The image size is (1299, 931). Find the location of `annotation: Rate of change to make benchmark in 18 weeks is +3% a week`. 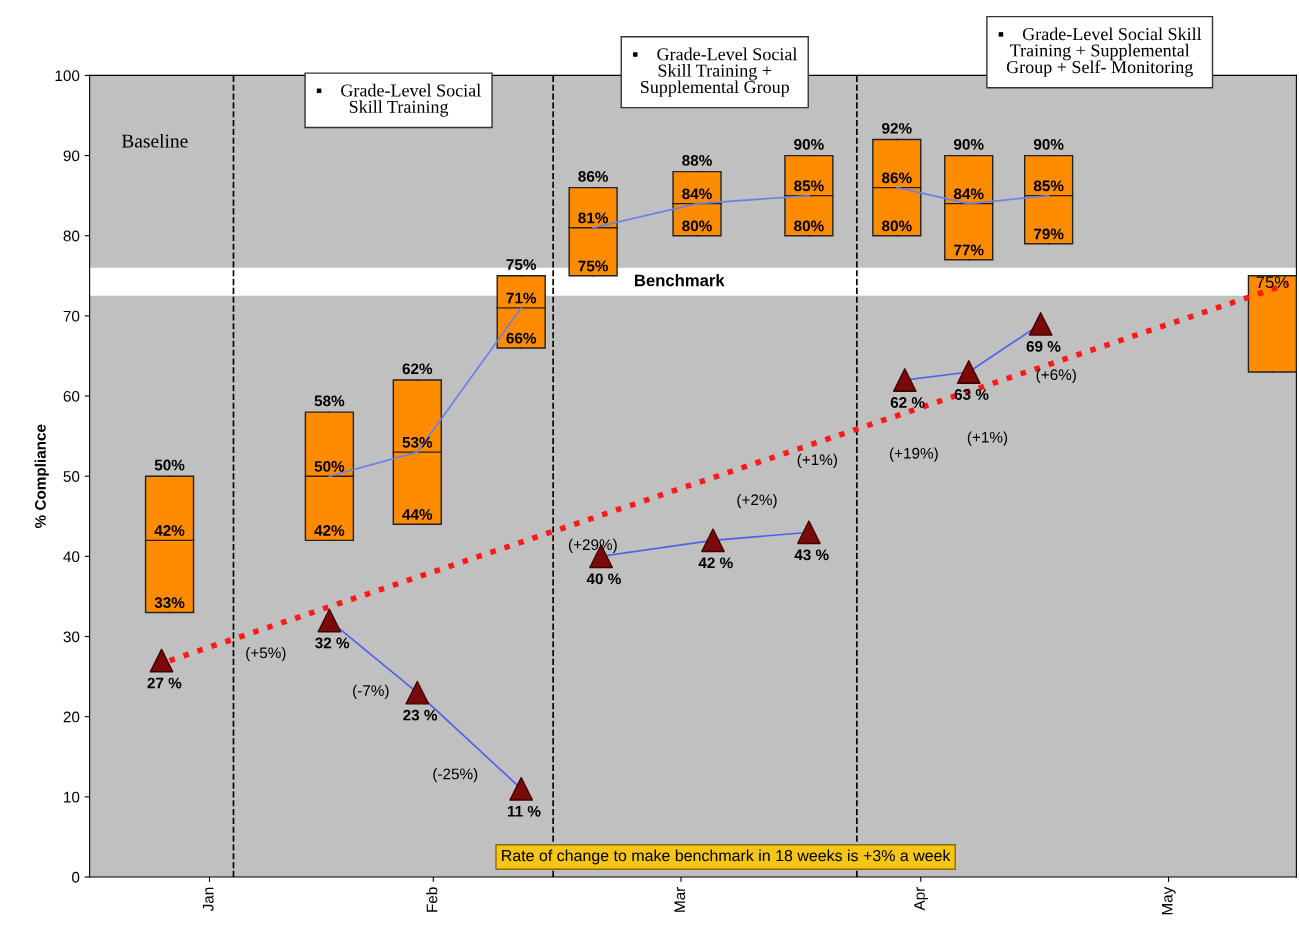

annotation: Rate of change to make benchmark in 18 weeks is +3% a week is located at coordinates (726, 857).